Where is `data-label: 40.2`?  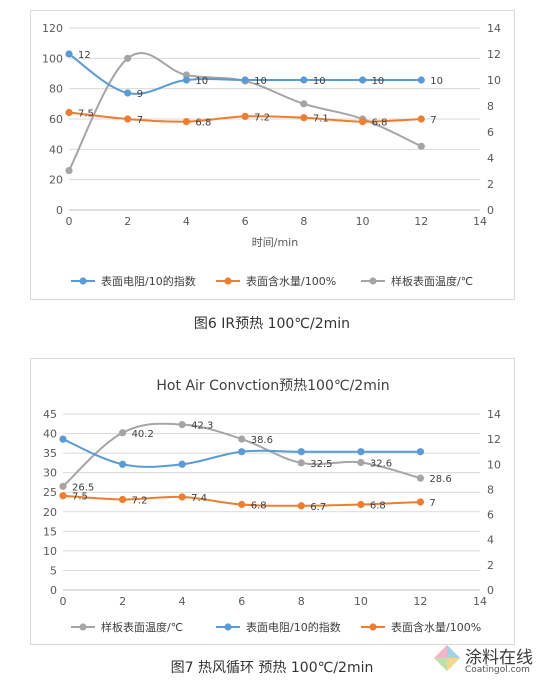 data-label: 40.2 is located at coordinates (143, 434).